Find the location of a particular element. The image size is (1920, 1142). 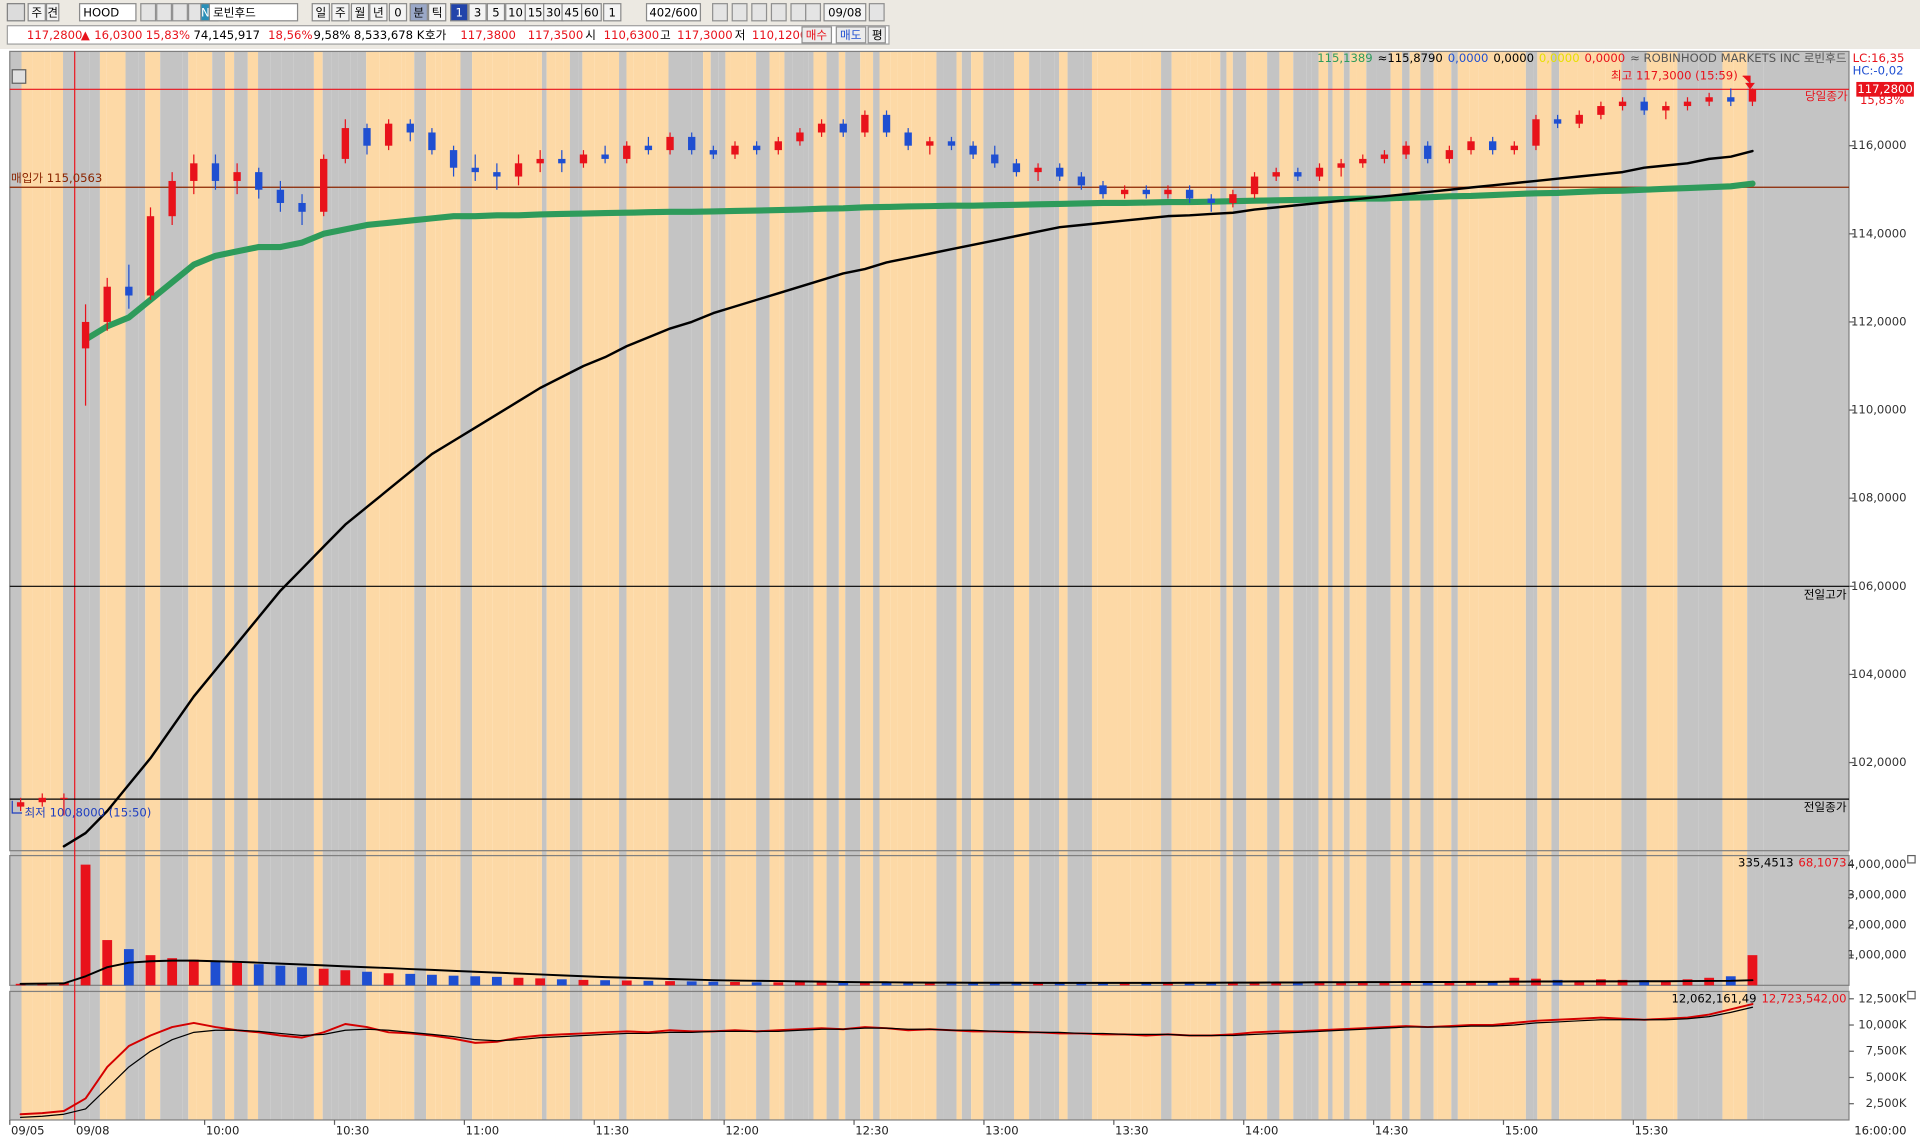

pane-header-text: 68,1073 is located at coordinates (1822, 862).